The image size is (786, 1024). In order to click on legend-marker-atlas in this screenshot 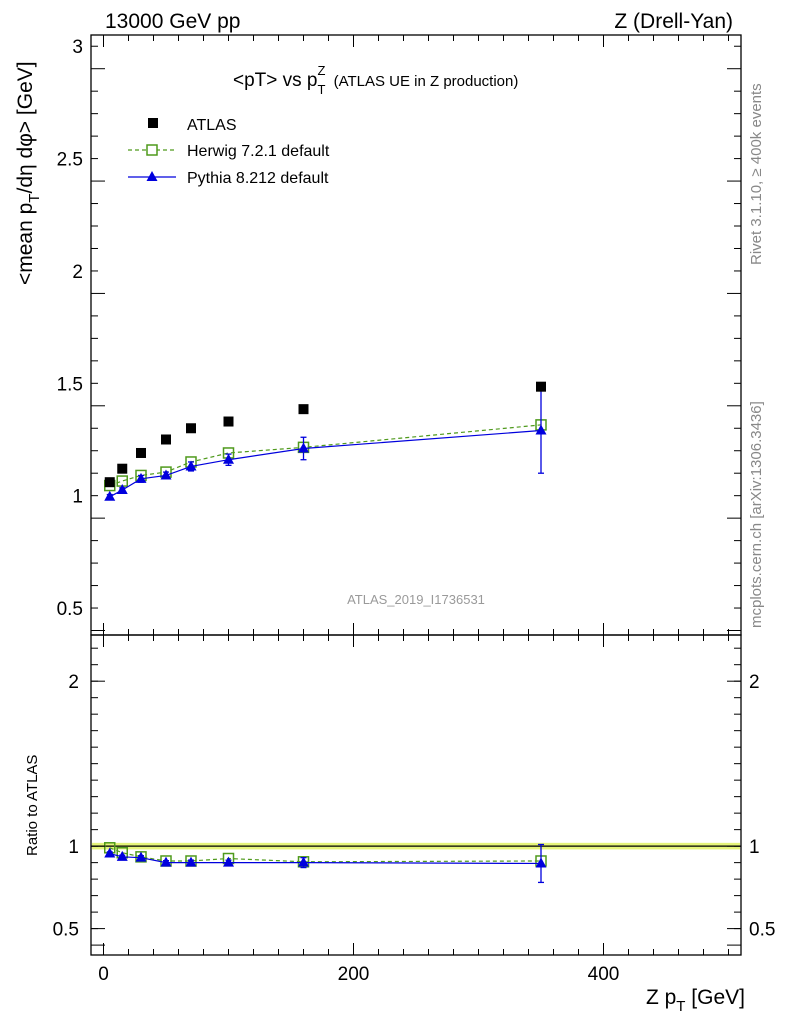, I will do `click(153, 123)`.